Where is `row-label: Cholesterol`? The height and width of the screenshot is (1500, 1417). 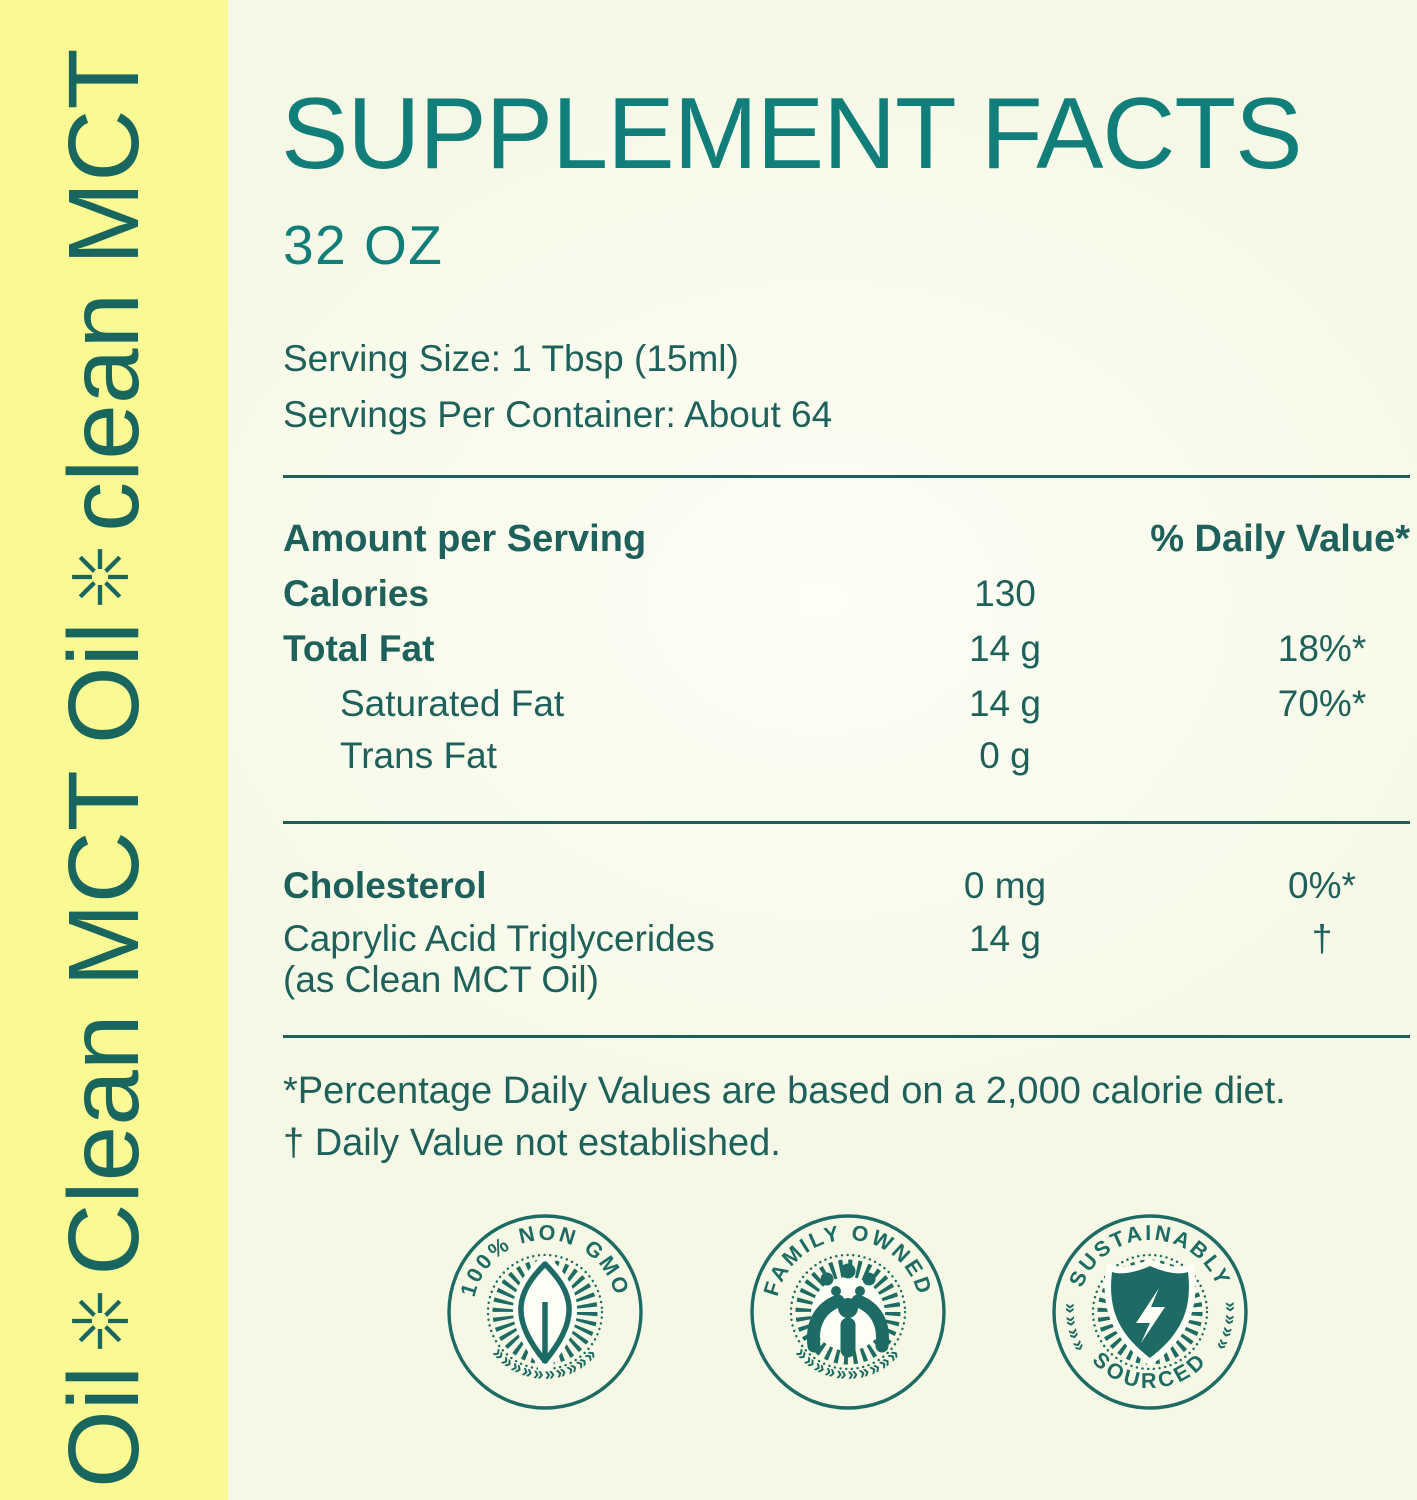
row-label: Cholesterol is located at coordinates (385, 885).